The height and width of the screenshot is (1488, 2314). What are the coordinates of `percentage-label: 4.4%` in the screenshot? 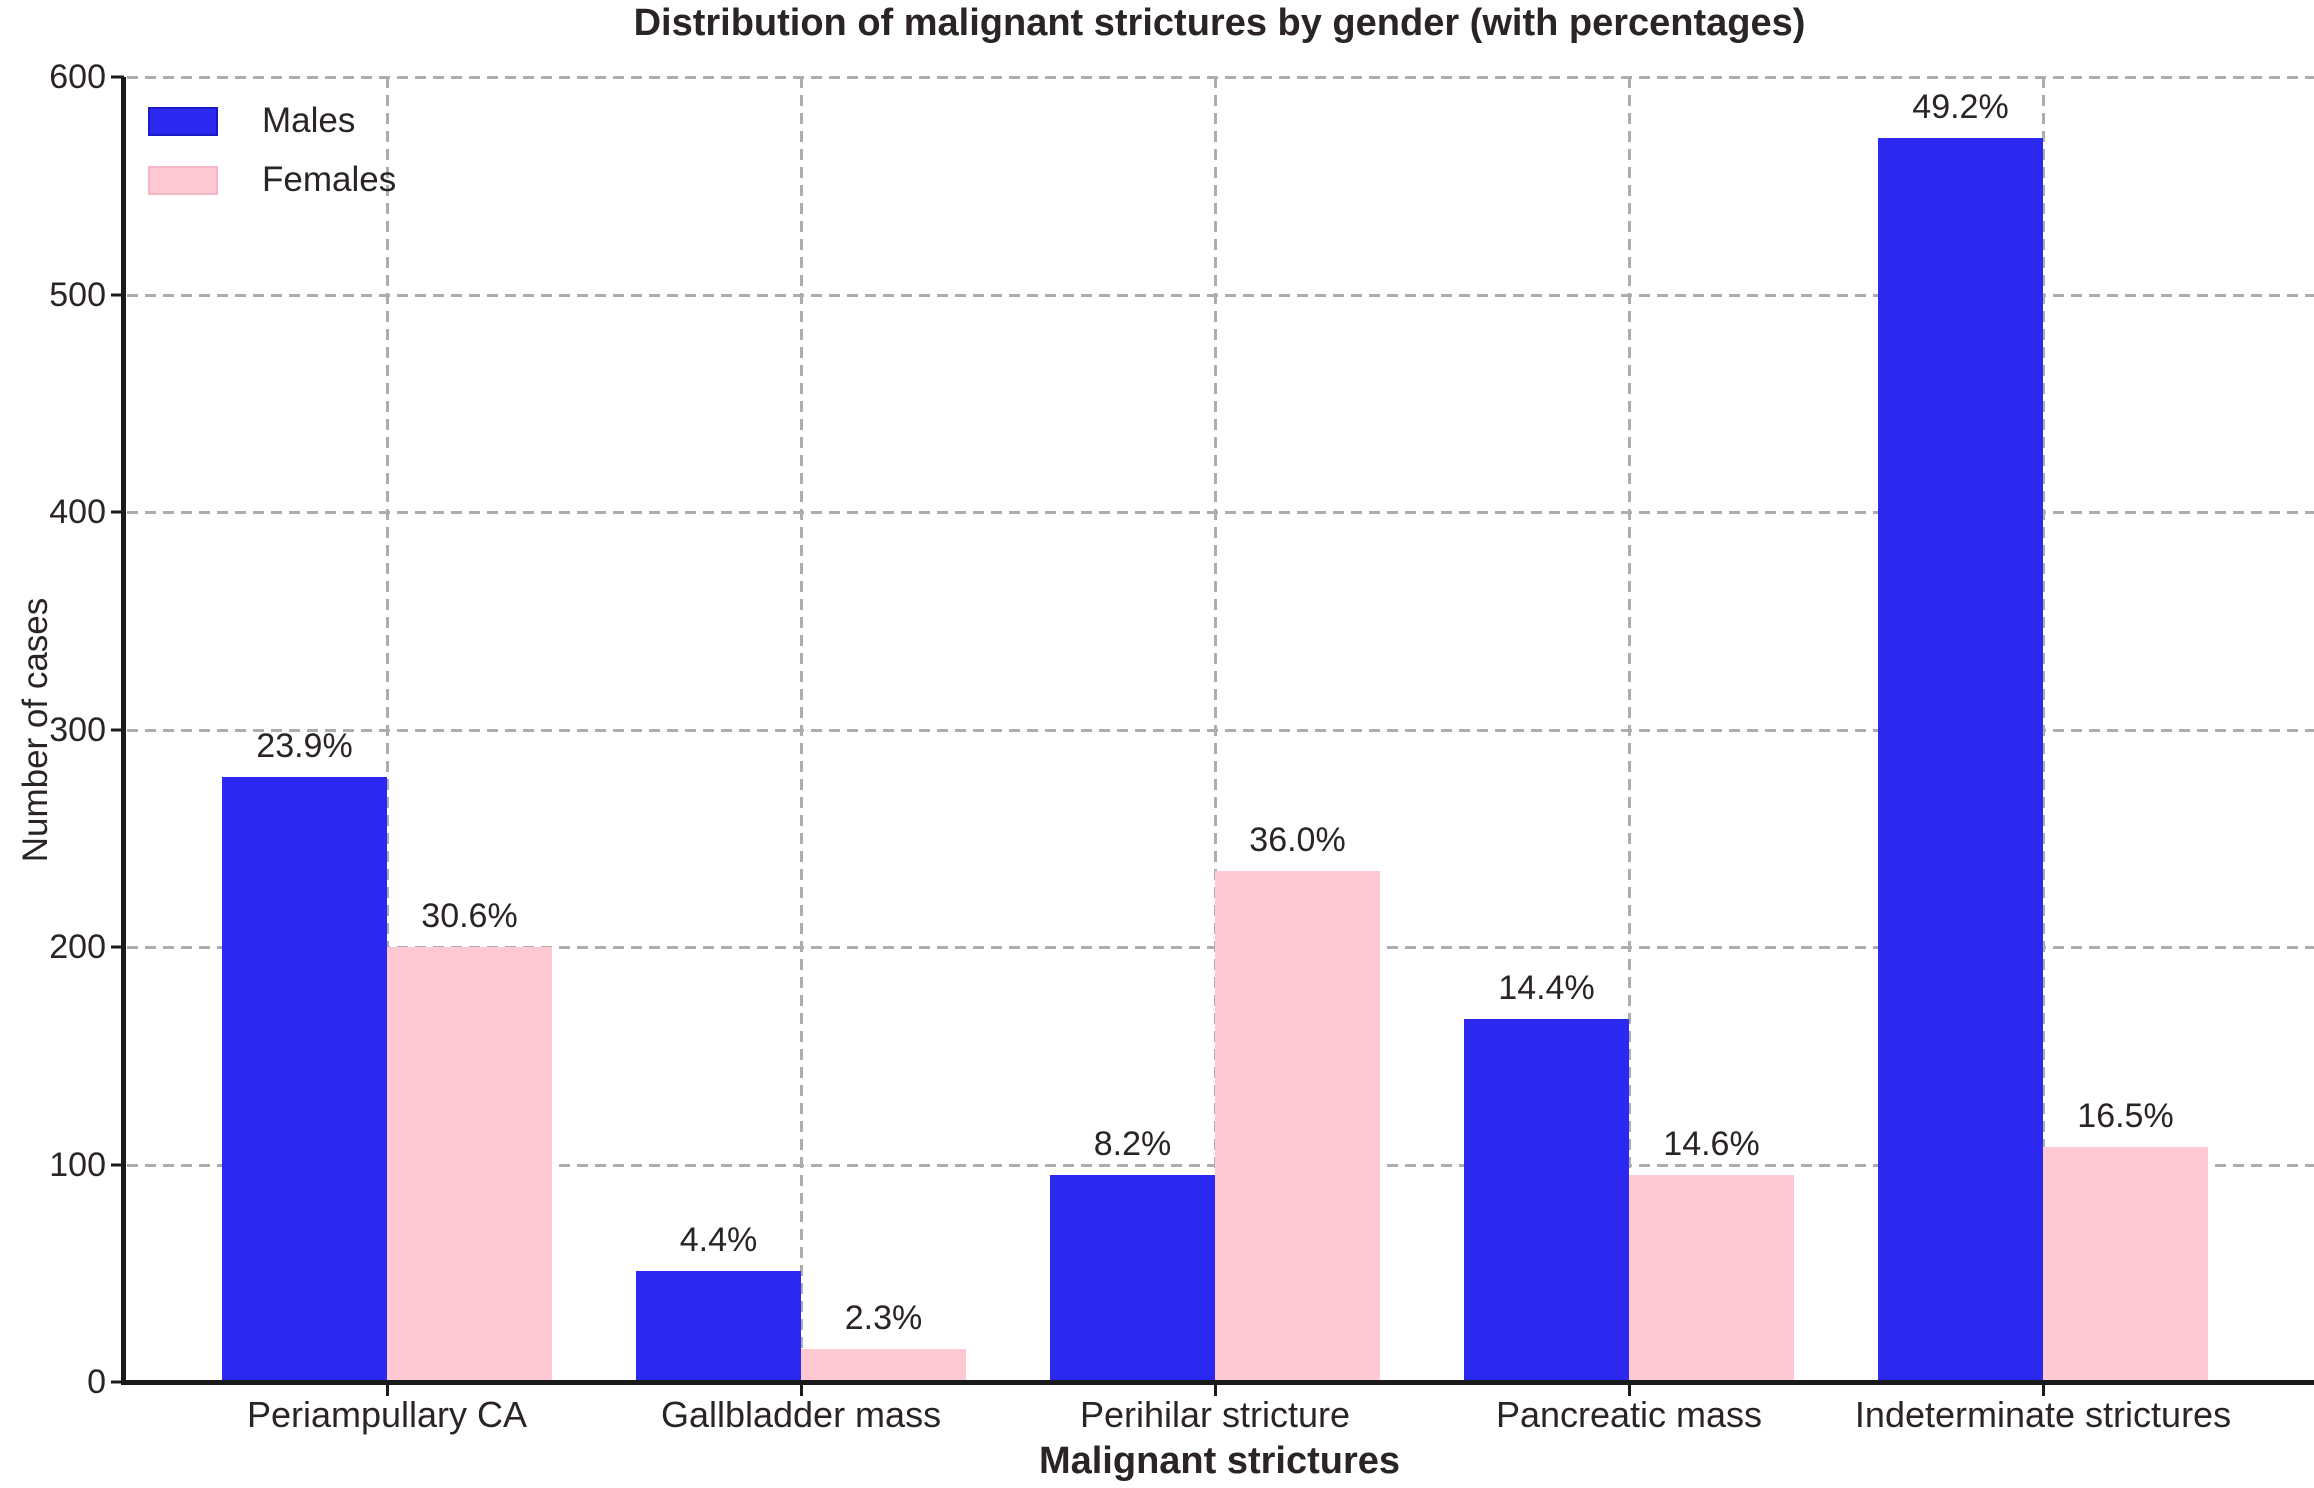 It's located at (718, 1240).